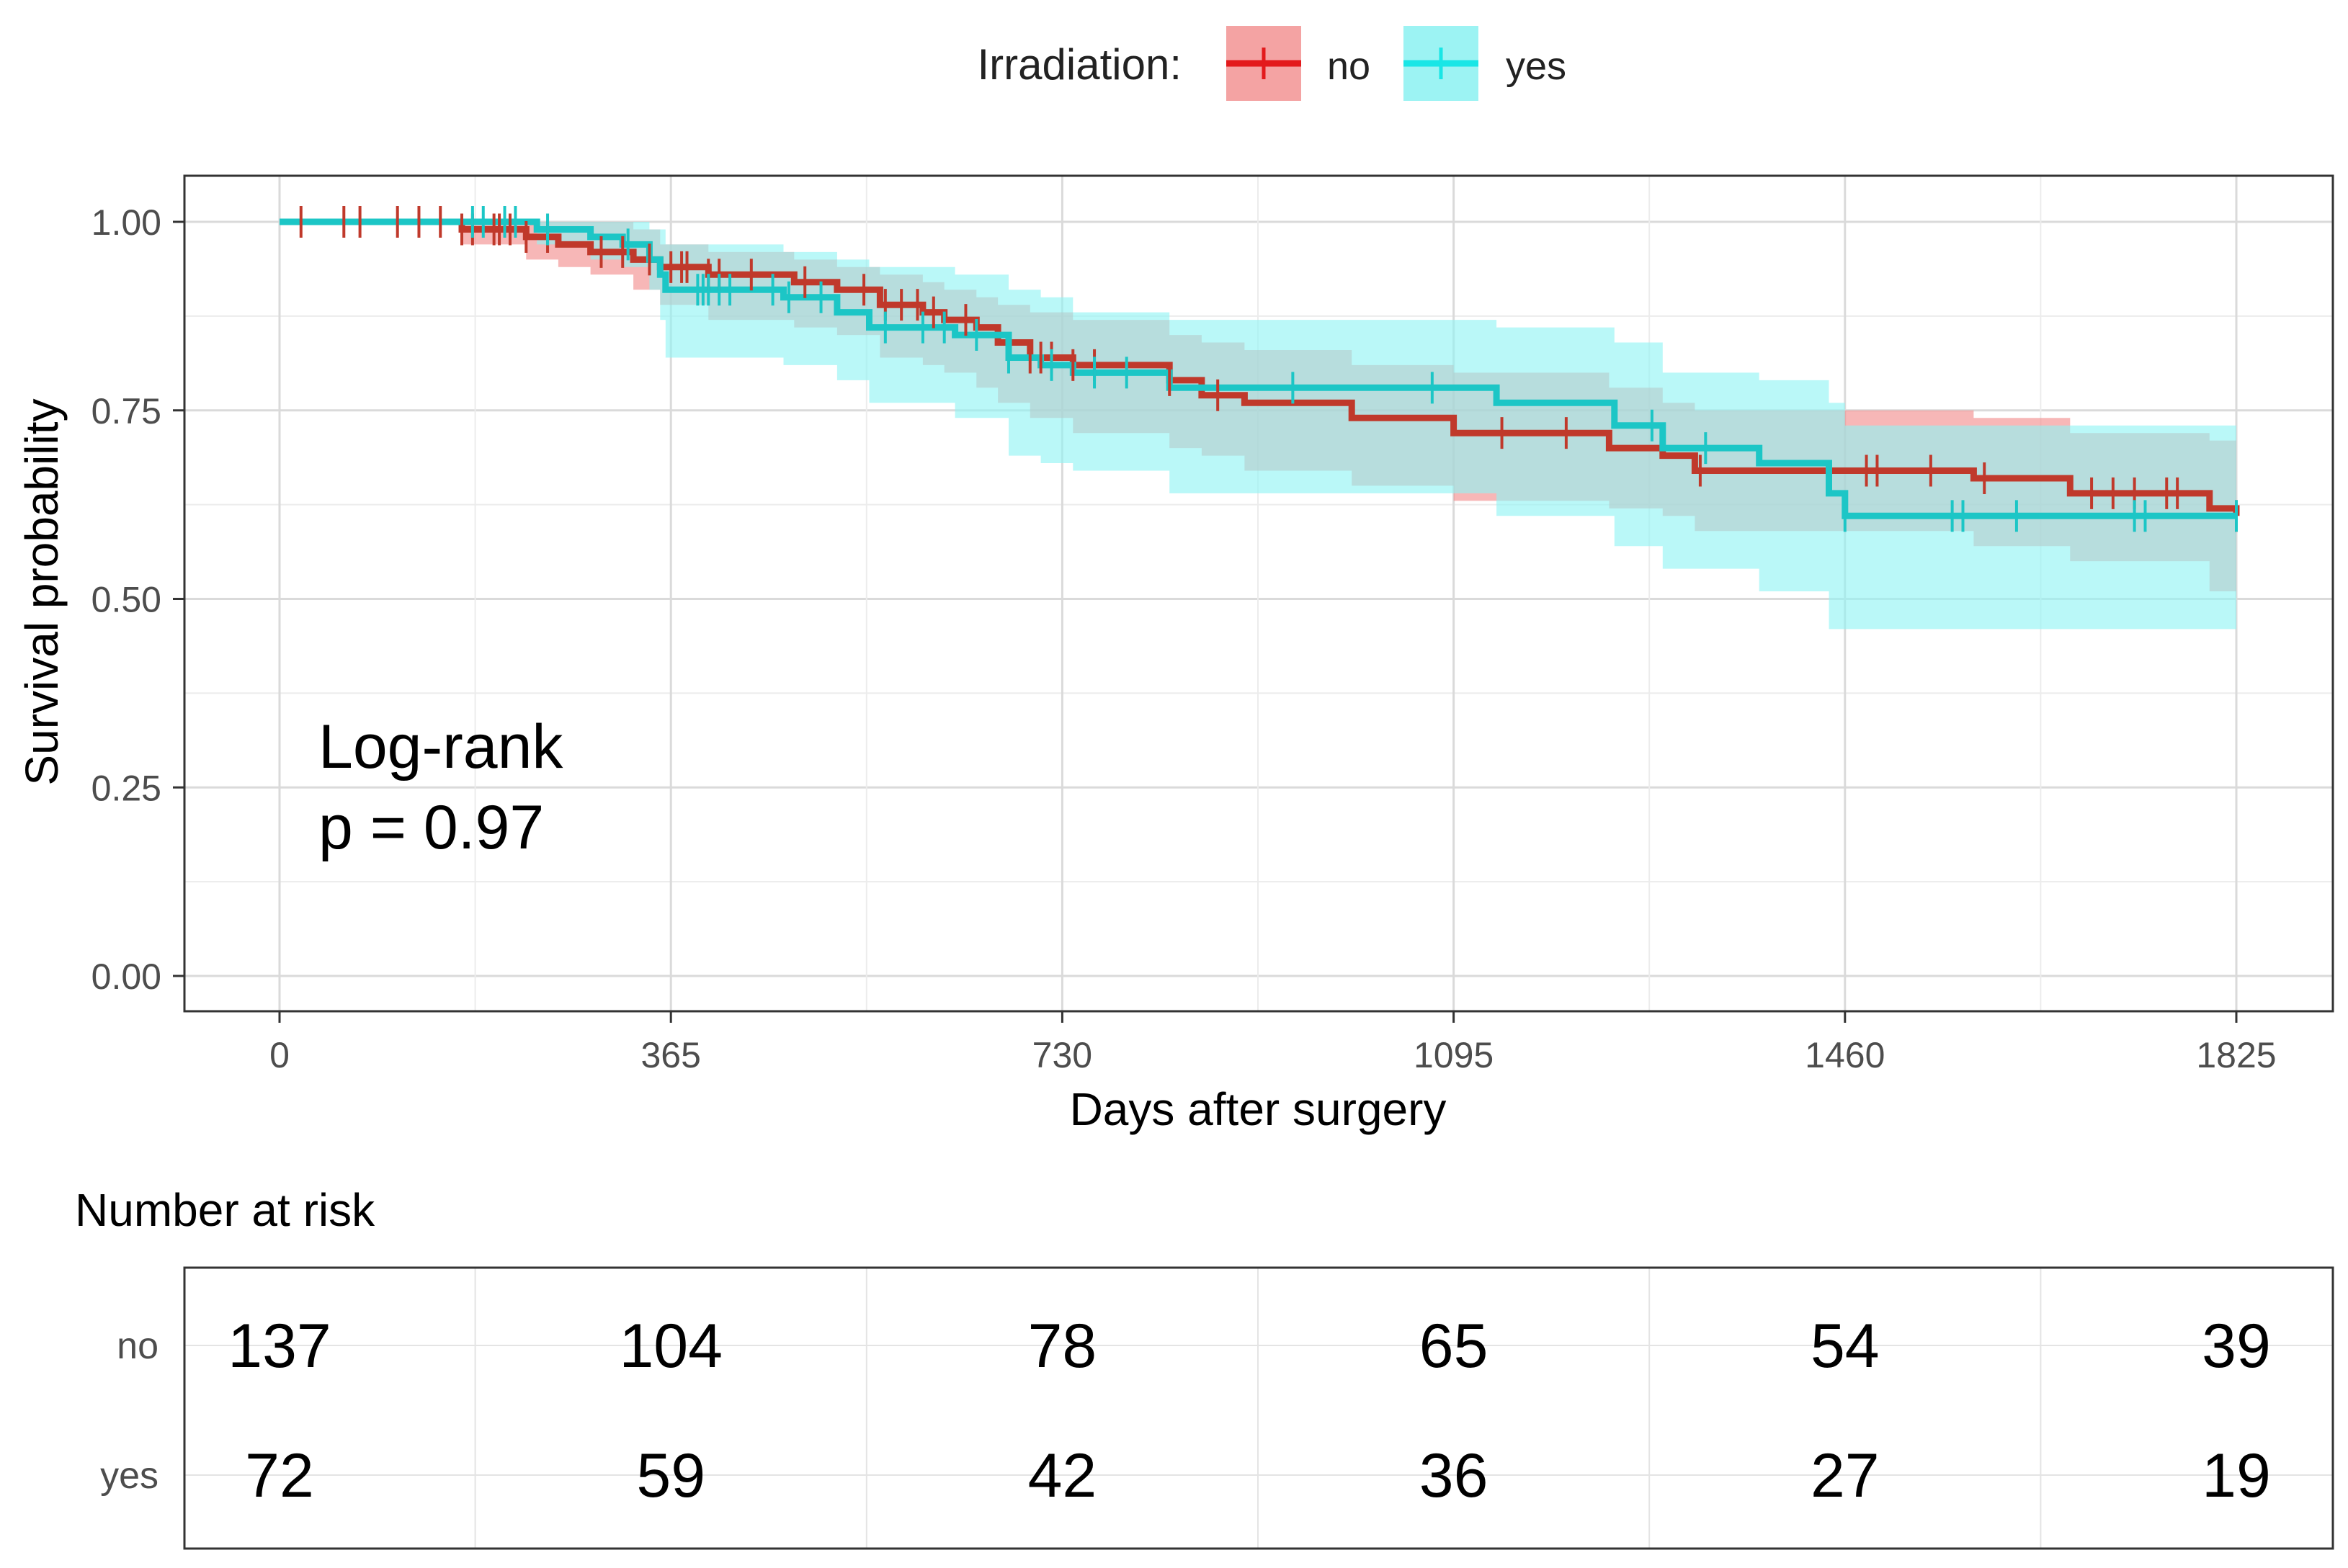  What do you see at coordinates (1845, 1347) in the screenshot?
I see `risk-cell-no: 54` at bounding box center [1845, 1347].